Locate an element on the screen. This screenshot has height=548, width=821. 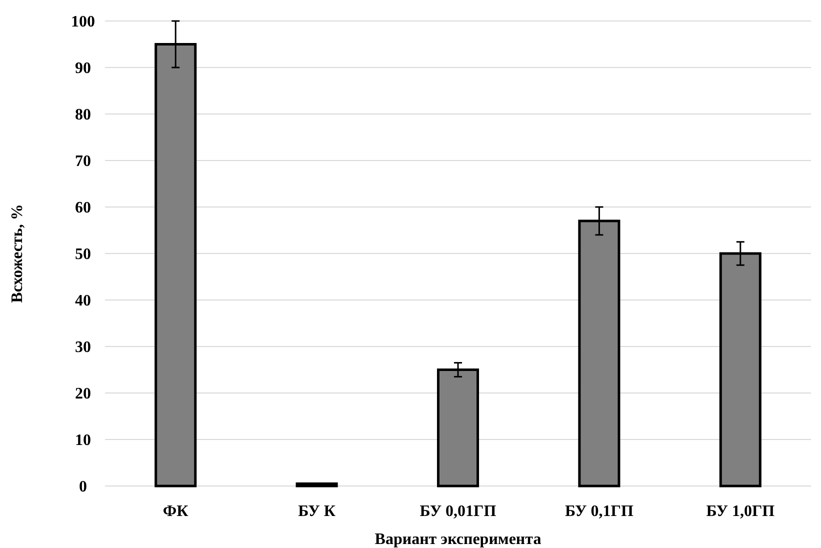
y-tick-label: 30 is located at coordinates (83, 347).